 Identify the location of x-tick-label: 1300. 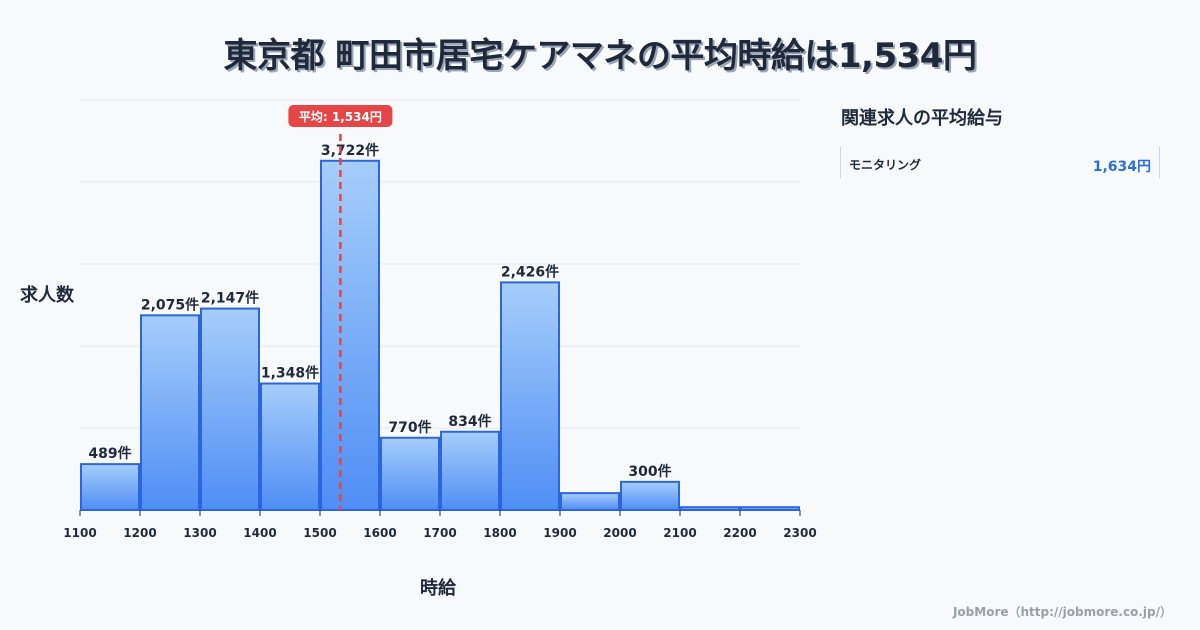
(199, 533).